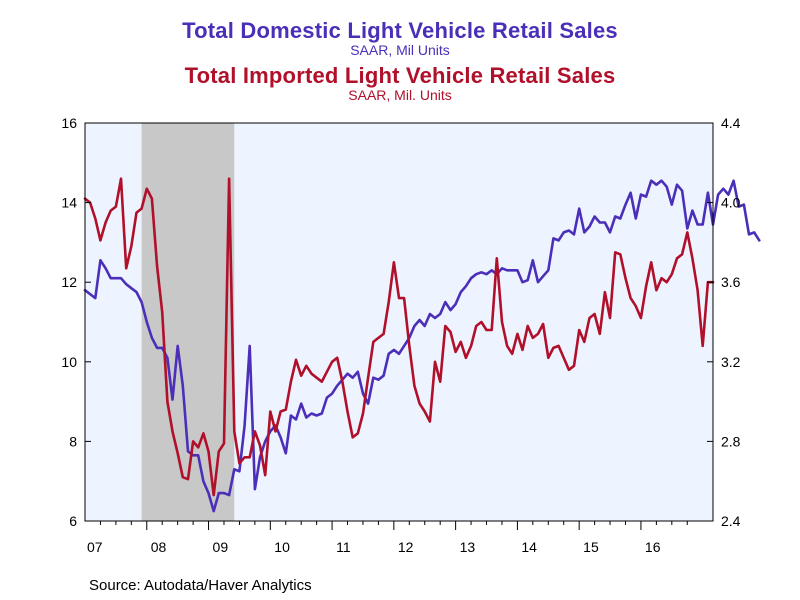  I want to click on right-axis-label: 2.4, so click(731, 521).